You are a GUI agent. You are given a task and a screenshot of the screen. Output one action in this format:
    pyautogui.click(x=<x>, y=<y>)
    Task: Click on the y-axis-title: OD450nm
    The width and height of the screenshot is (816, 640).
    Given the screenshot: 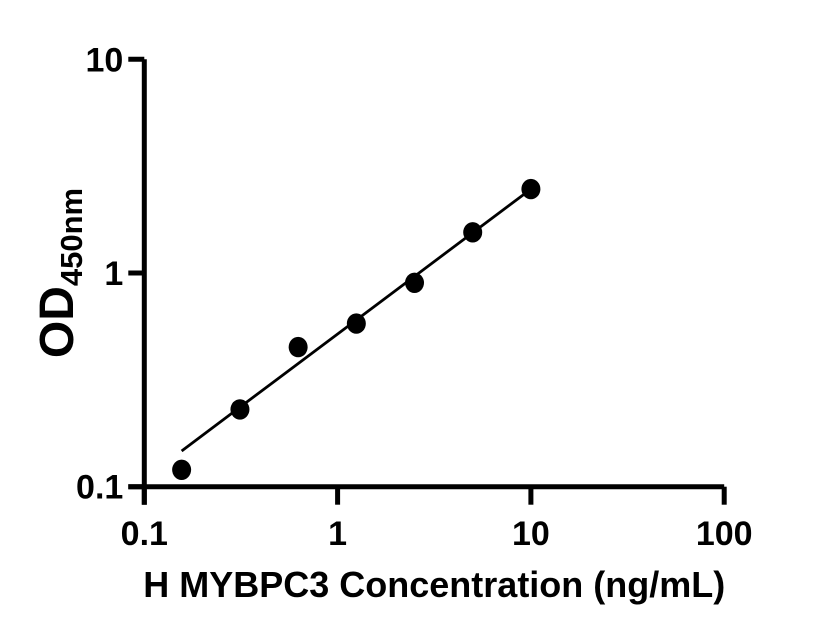 What is the action you would take?
    pyautogui.click(x=60, y=273)
    